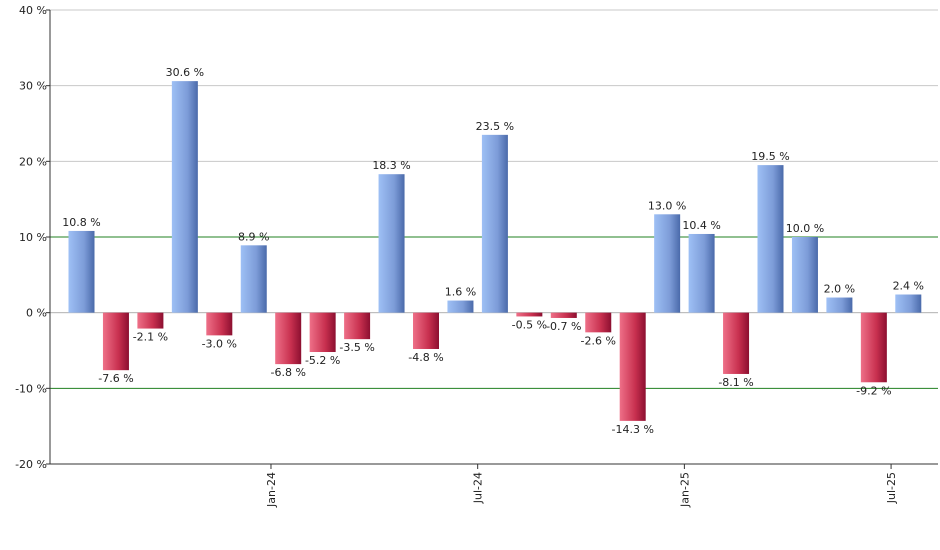 Image resolution: width=940 pixels, height=550 pixels. I want to click on y-tick-label: -10 %, so click(31, 388).